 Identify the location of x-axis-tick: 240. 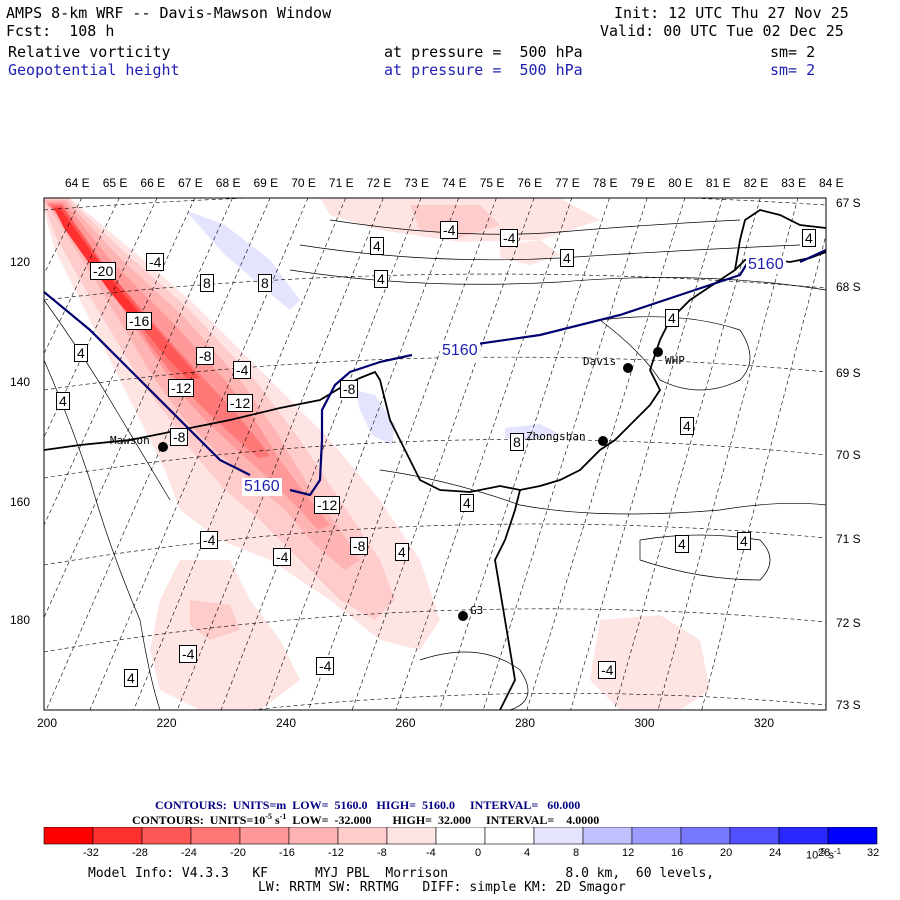
(286, 723).